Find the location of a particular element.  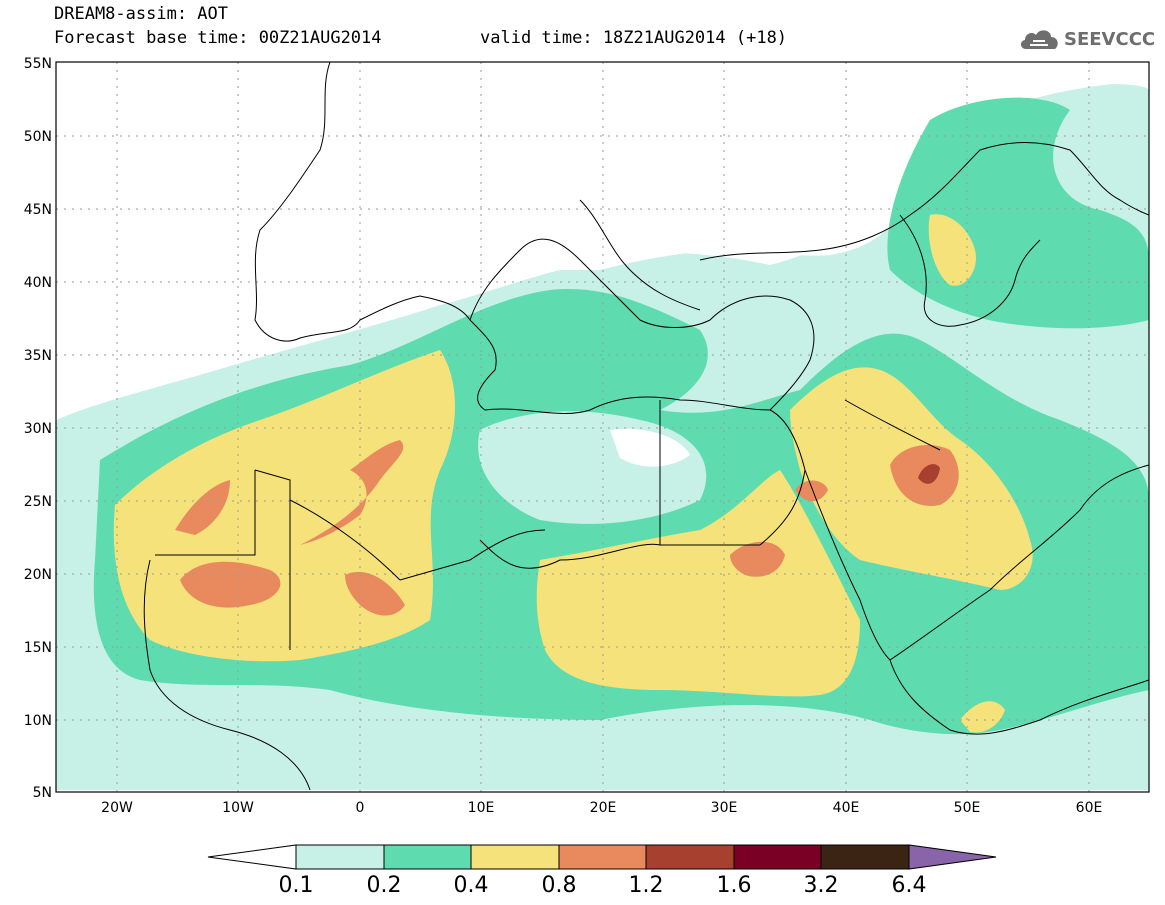

lat-label: 30N is located at coordinates (38, 429).